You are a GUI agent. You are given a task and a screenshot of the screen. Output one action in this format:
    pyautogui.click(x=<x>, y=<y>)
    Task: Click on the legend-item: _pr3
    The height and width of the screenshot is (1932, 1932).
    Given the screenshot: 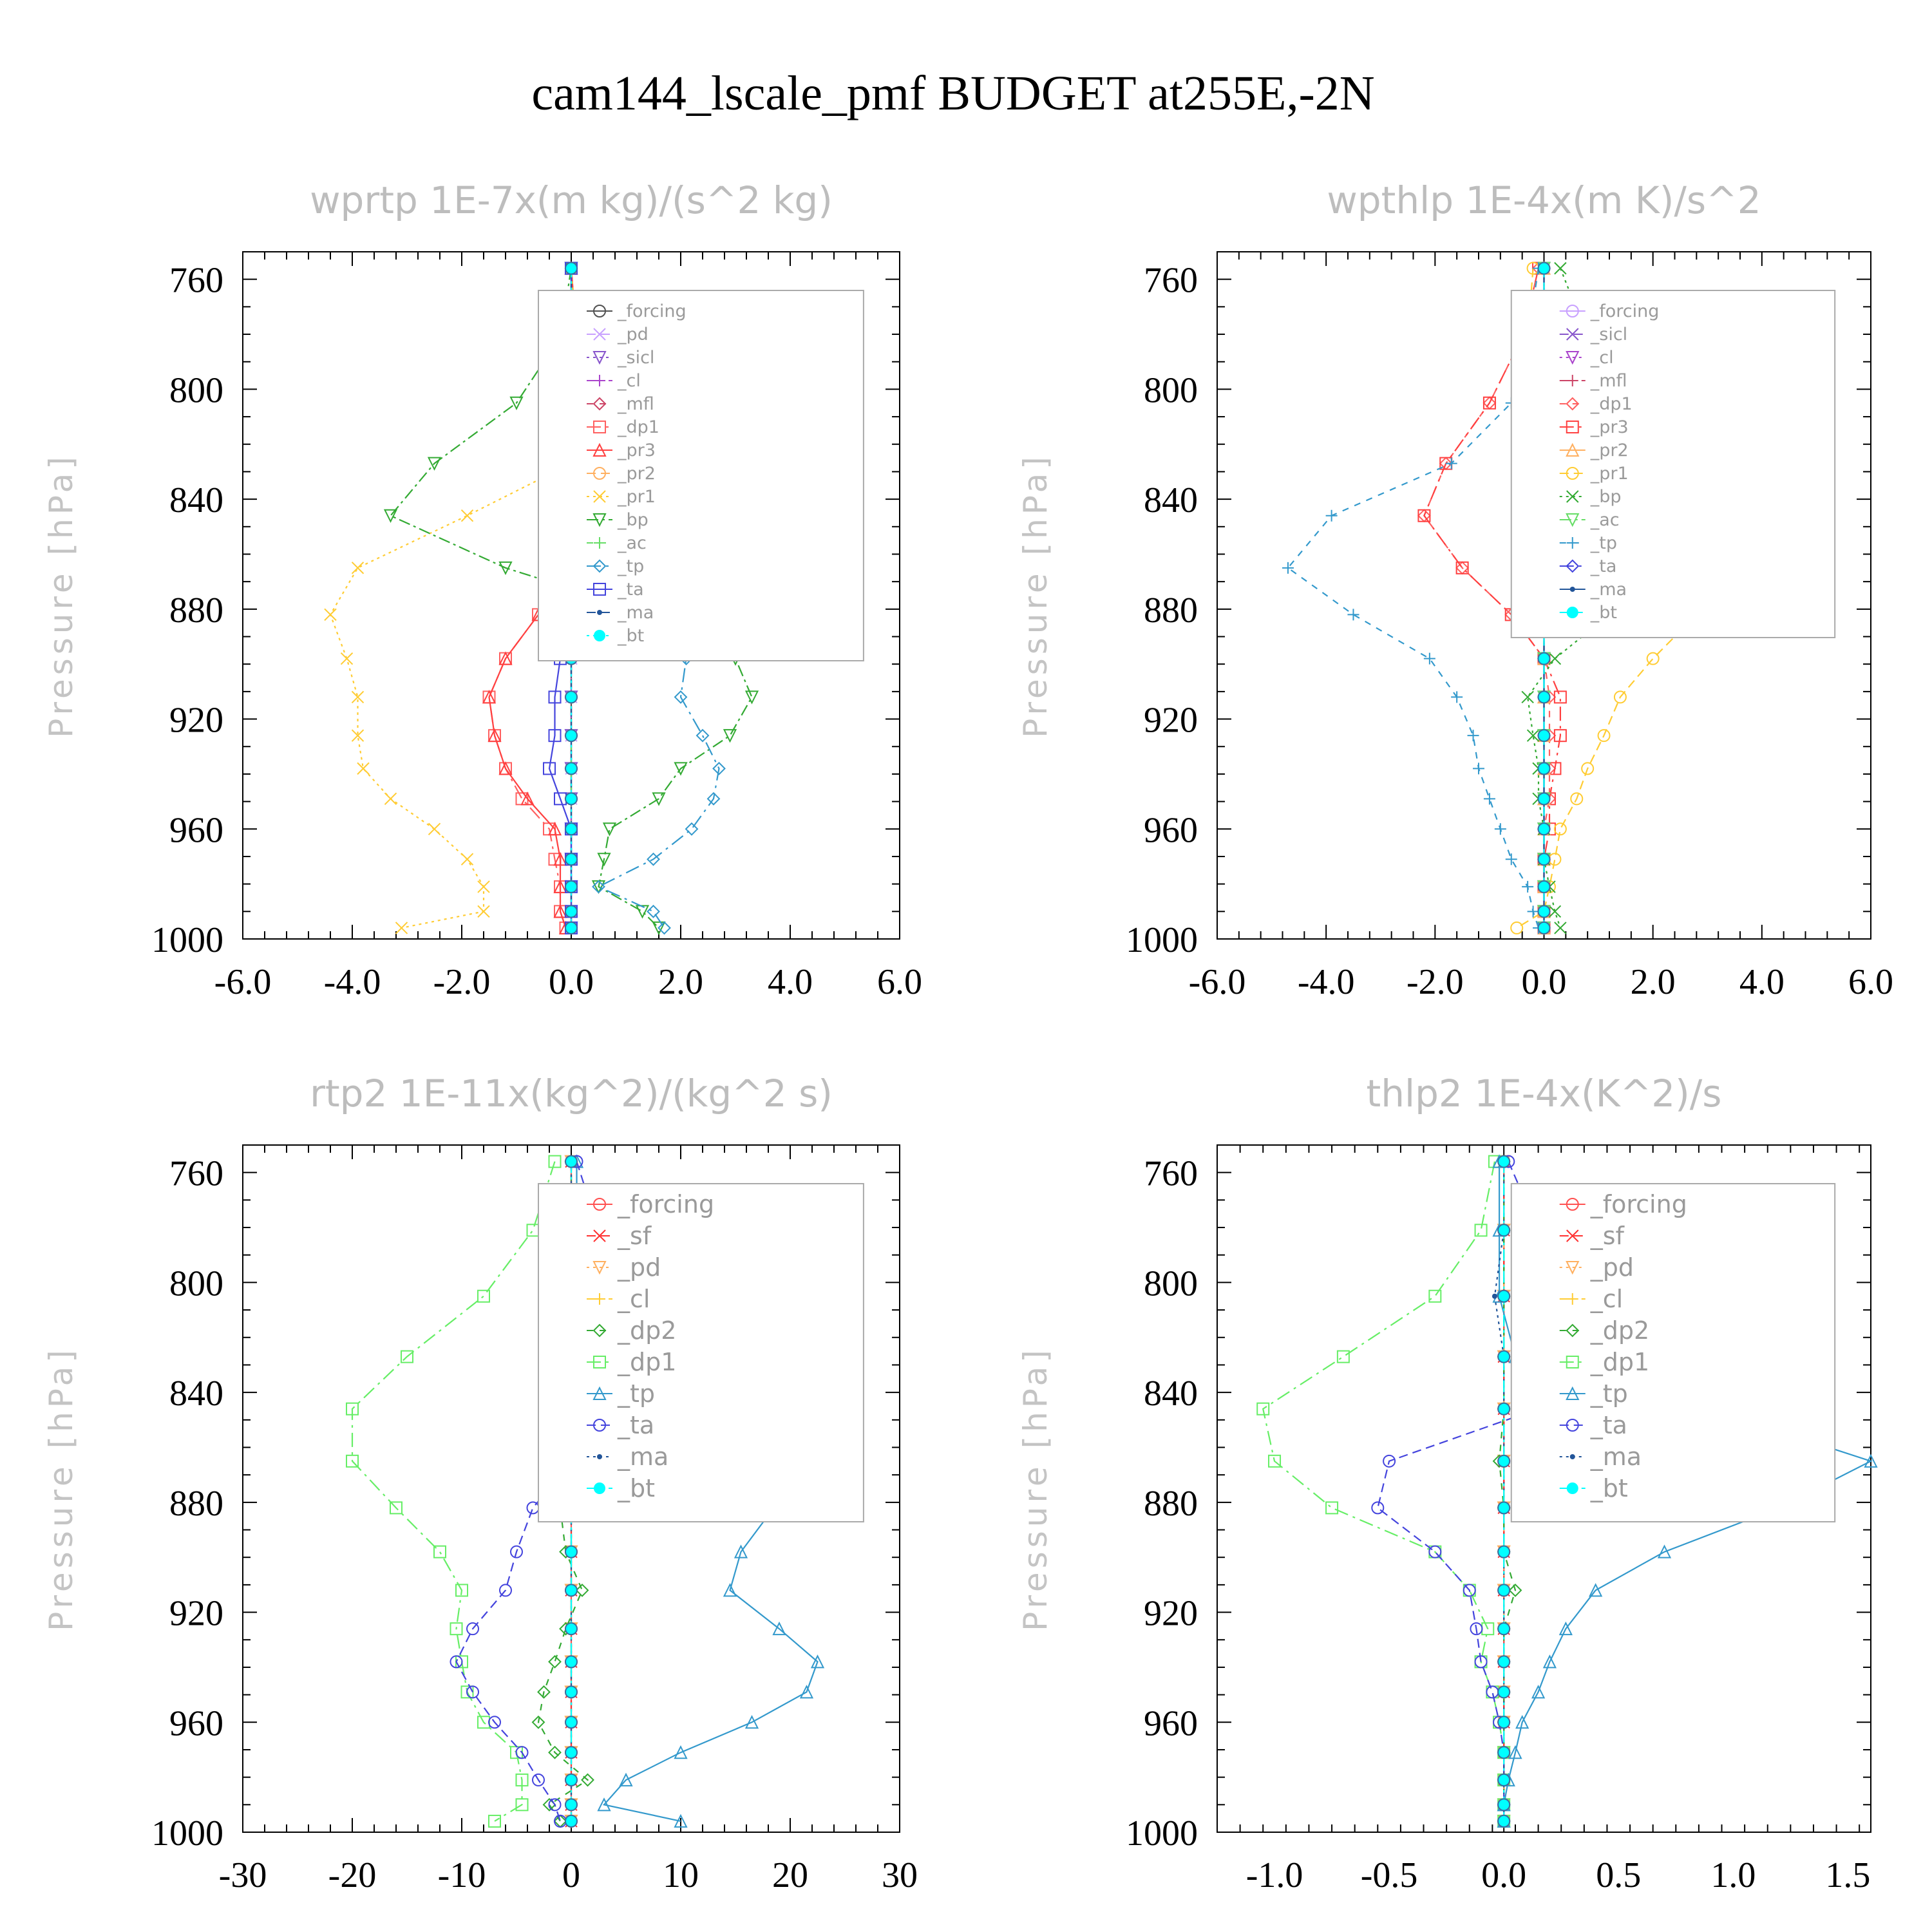 What is the action you would take?
    pyautogui.click(x=1594, y=427)
    